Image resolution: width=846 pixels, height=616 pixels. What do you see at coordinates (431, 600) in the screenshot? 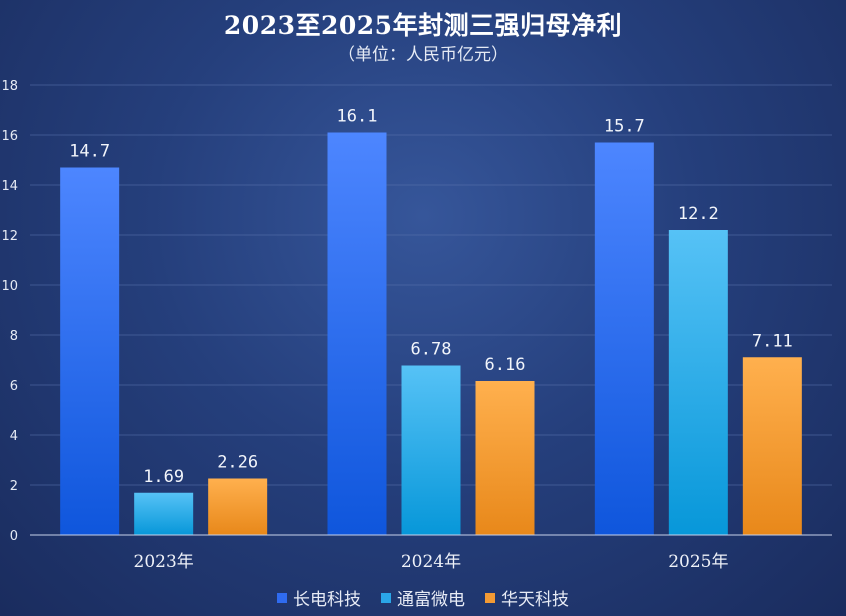
I see `legend-label: 通富微电` at bounding box center [431, 600].